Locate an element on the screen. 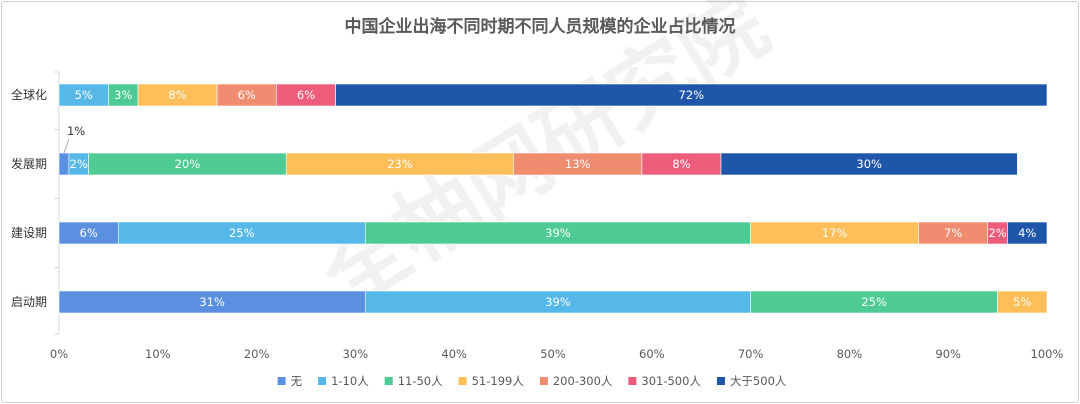  x-tick-label: 20% is located at coordinates (257, 354).